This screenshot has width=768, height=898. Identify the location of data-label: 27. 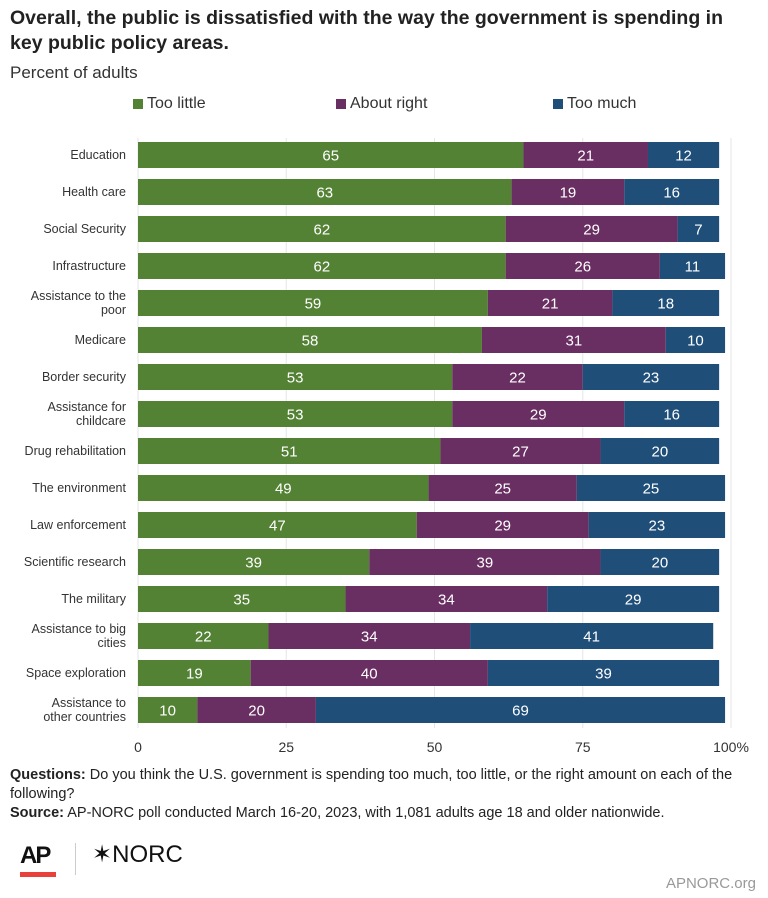
(520, 452).